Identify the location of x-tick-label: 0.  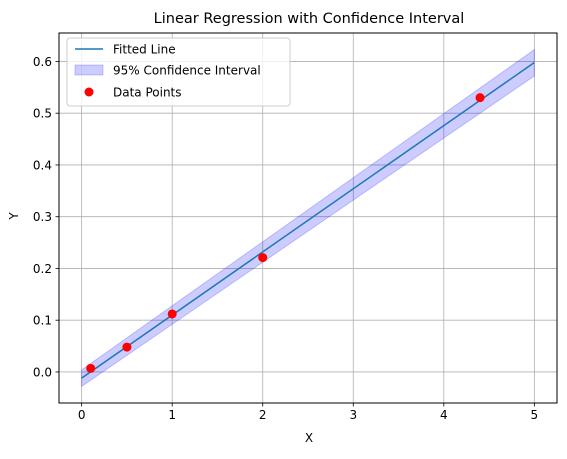
(82, 415).